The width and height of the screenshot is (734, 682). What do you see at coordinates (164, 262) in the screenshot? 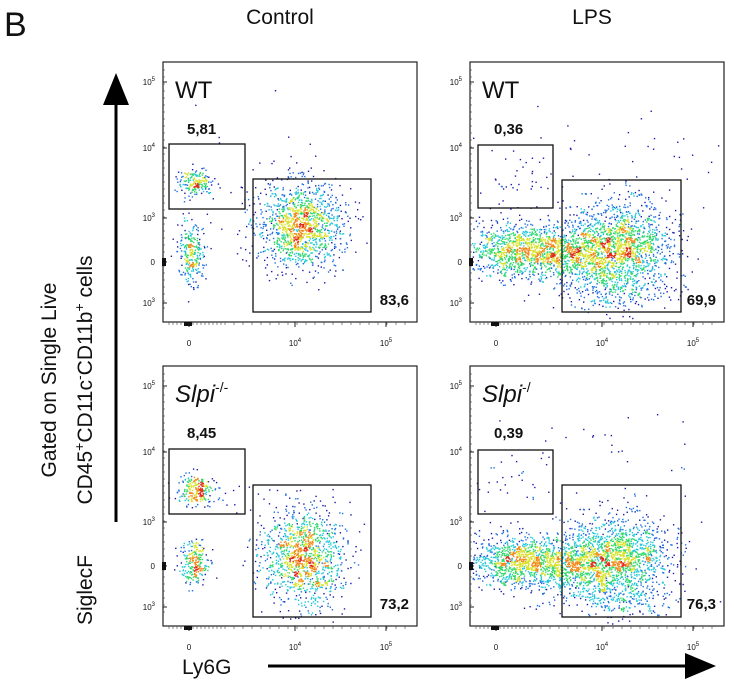
I see `y-zero-marker` at bounding box center [164, 262].